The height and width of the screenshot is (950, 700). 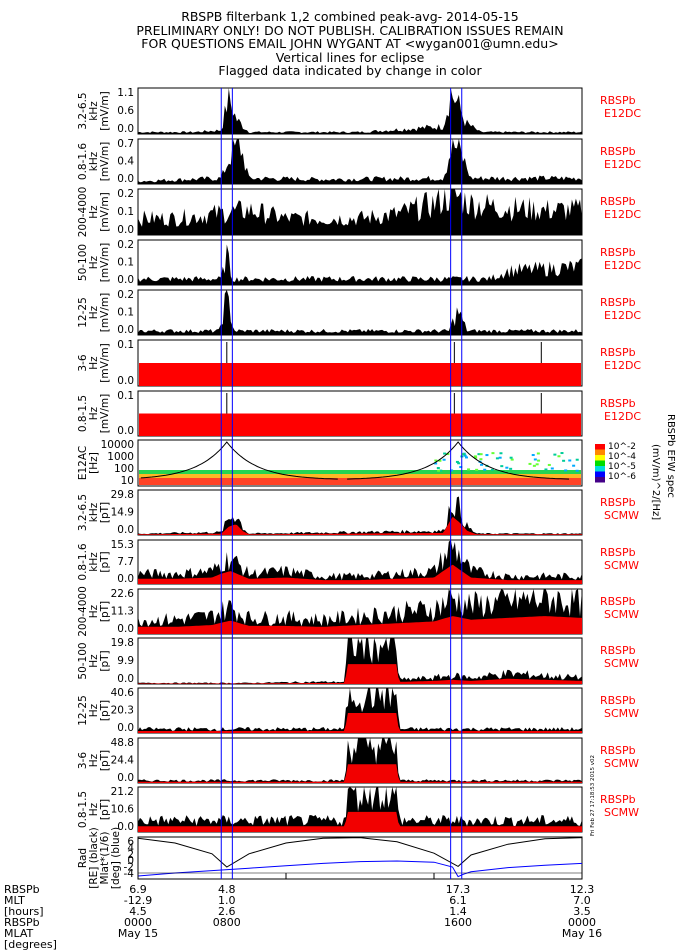 What do you see at coordinates (622, 315) in the screenshot?
I see `panel-5-tag-inst: E12DC` at bounding box center [622, 315].